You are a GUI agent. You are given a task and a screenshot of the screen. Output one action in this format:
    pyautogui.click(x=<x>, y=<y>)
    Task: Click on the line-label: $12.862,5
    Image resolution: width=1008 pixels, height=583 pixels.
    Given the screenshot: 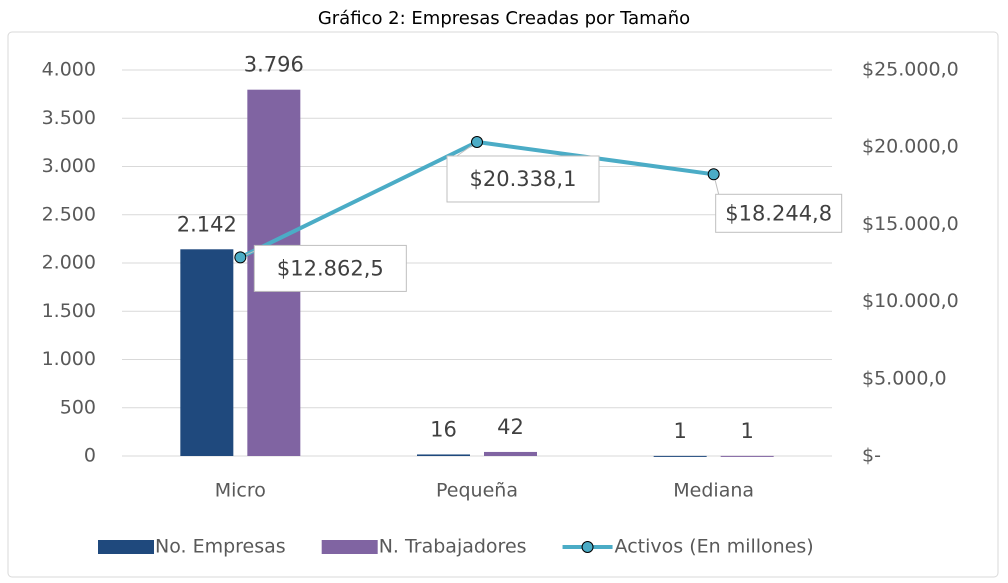 What is the action you would take?
    pyautogui.click(x=330, y=268)
    